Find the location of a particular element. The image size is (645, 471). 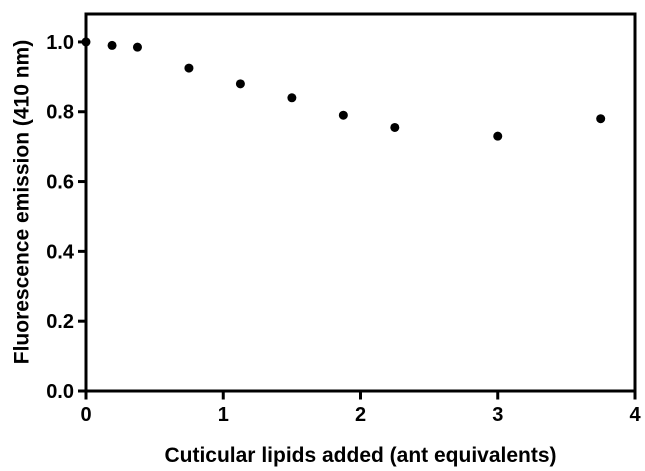

x-tick-label: 3 is located at coordinates (497, 415).